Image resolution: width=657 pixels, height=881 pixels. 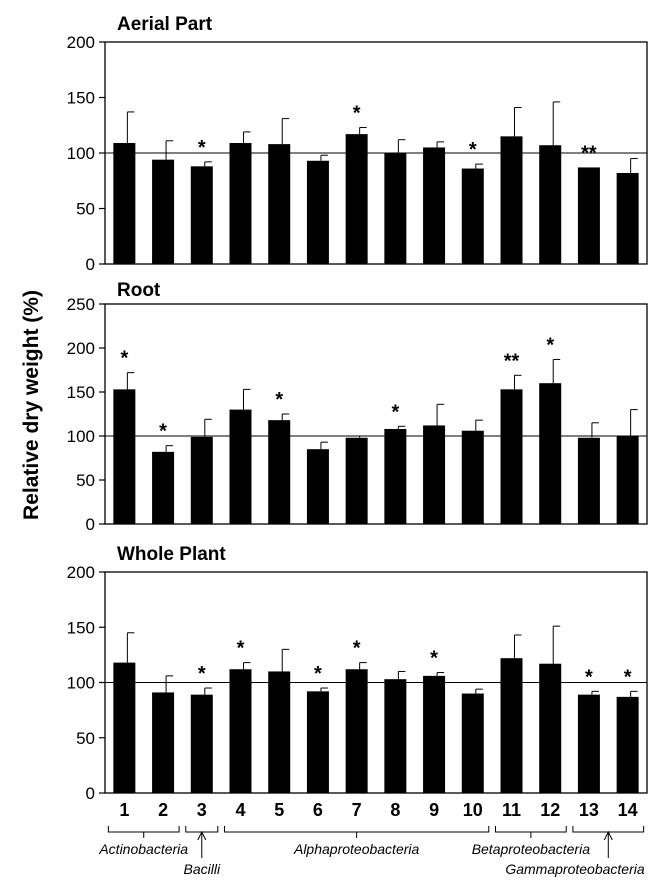 I want to click on x-tick-label: 14, so click(x=628, y=810).